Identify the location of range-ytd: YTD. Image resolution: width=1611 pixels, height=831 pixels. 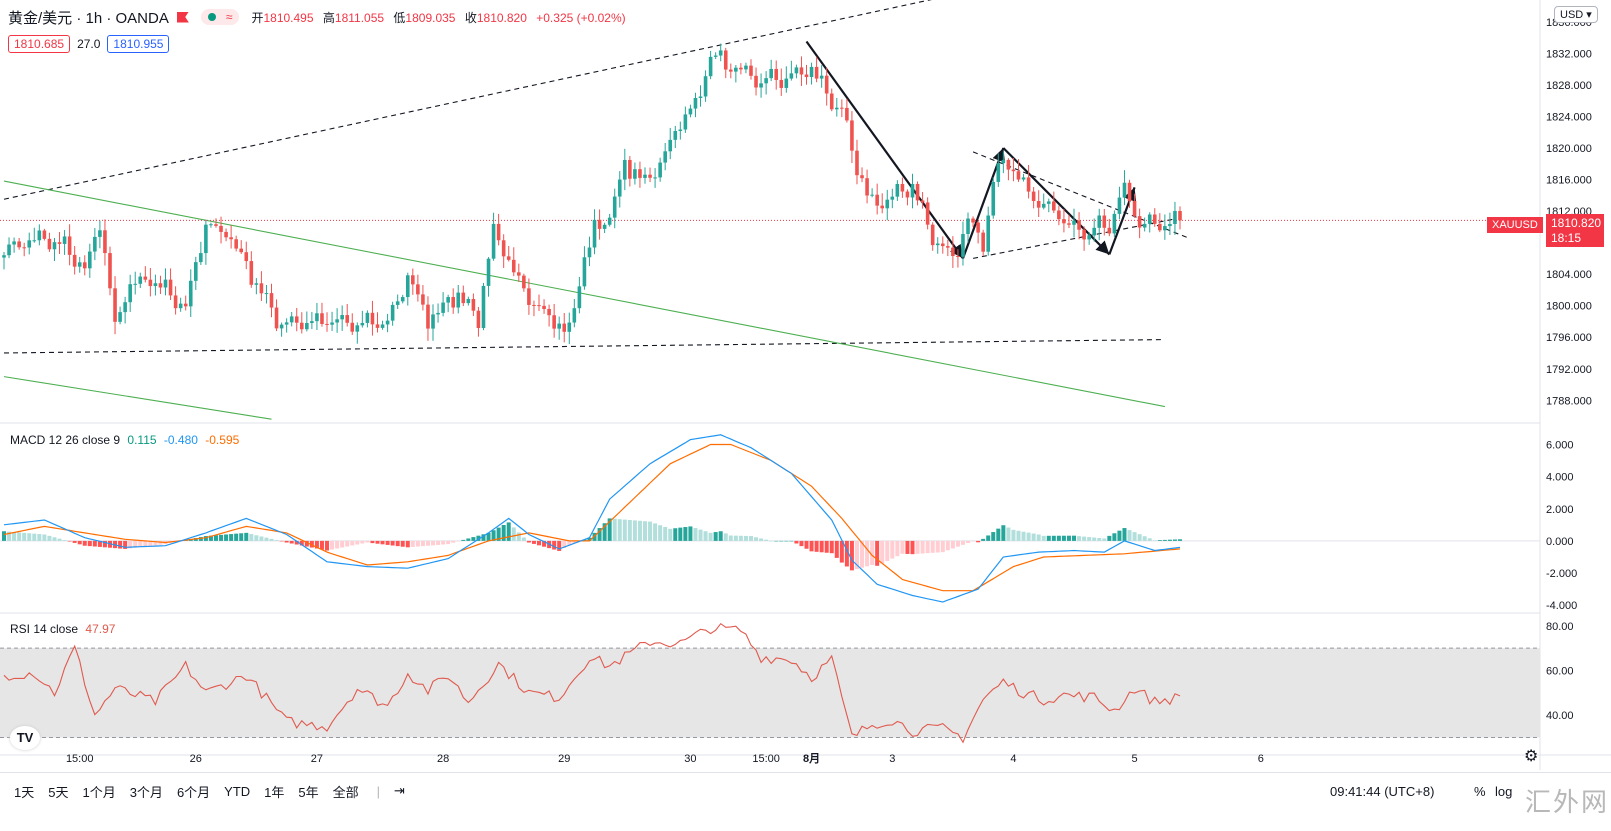
(237, 791).